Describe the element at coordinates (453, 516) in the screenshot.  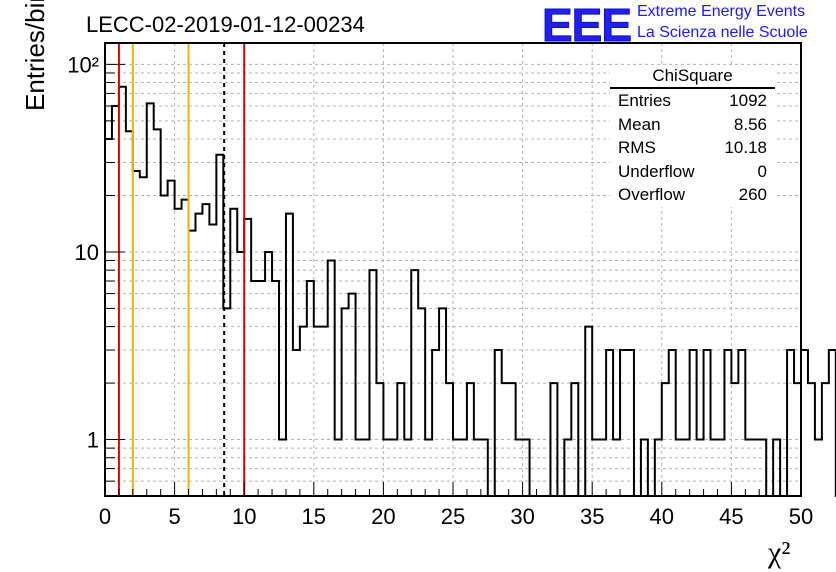
I see `x-tick-label: 25` at that location.